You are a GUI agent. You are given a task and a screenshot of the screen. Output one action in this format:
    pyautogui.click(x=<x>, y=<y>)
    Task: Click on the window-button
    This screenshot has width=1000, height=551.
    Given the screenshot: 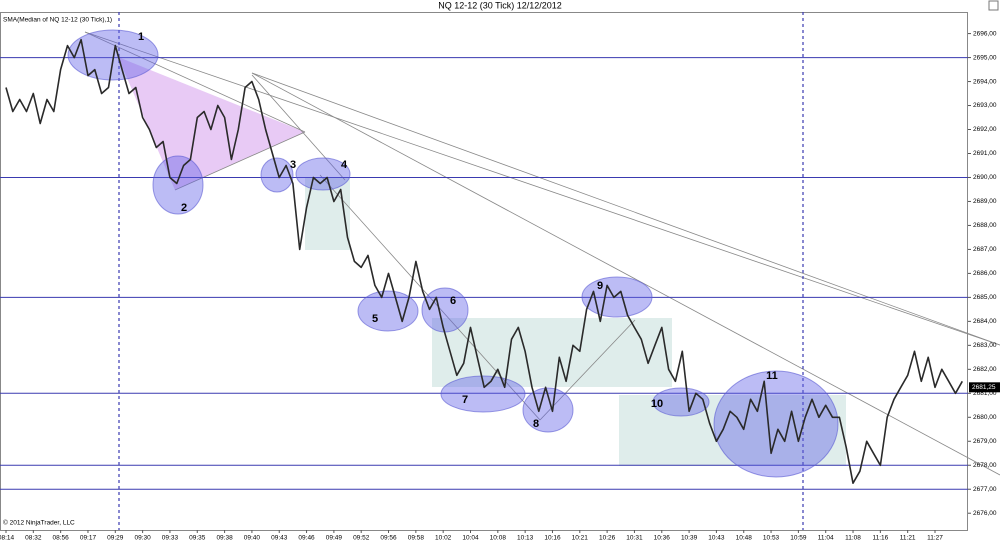 What is the action you would take?
    pyautogui.click(x=993, y=5)
    